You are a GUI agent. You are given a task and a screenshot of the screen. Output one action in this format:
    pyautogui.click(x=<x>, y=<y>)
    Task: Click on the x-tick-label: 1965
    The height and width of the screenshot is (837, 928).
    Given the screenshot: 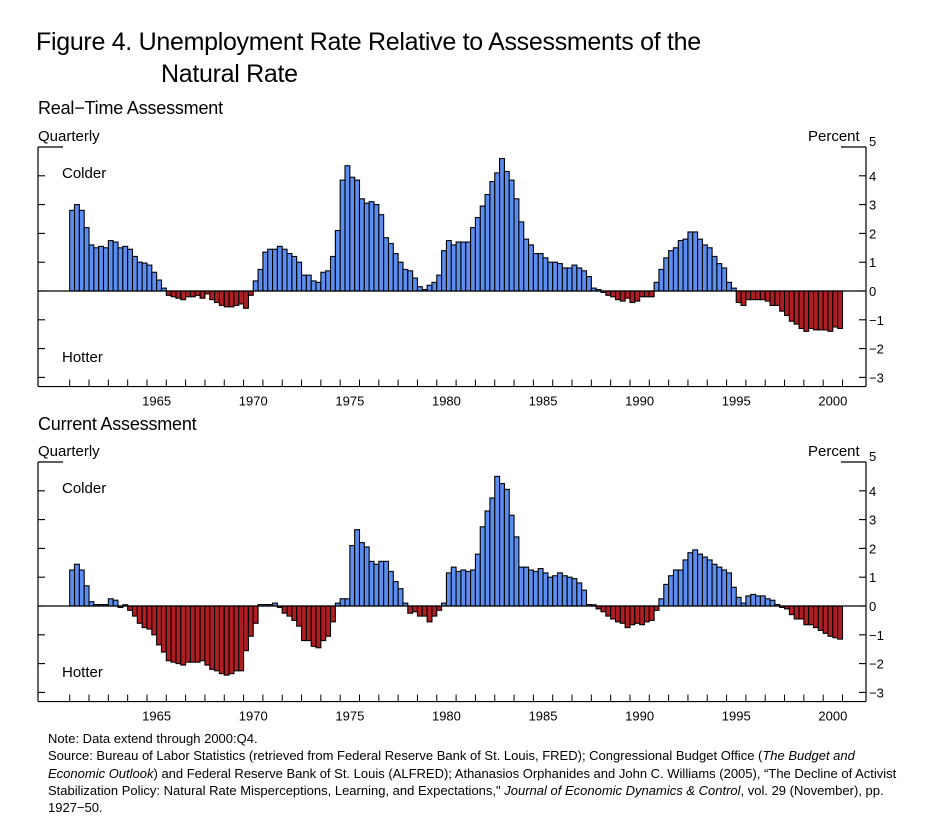 What is the action you would take?
    pyautogui.click(x=156, y=716)
    